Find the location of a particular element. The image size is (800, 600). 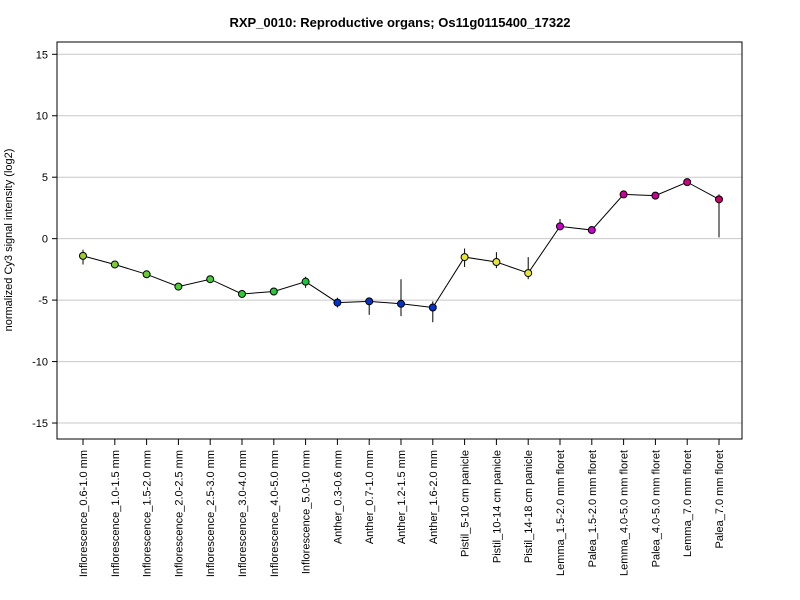

y-axis-label: normalized Cy3 signal intensity (log2) is located at coordinates (9, 240).